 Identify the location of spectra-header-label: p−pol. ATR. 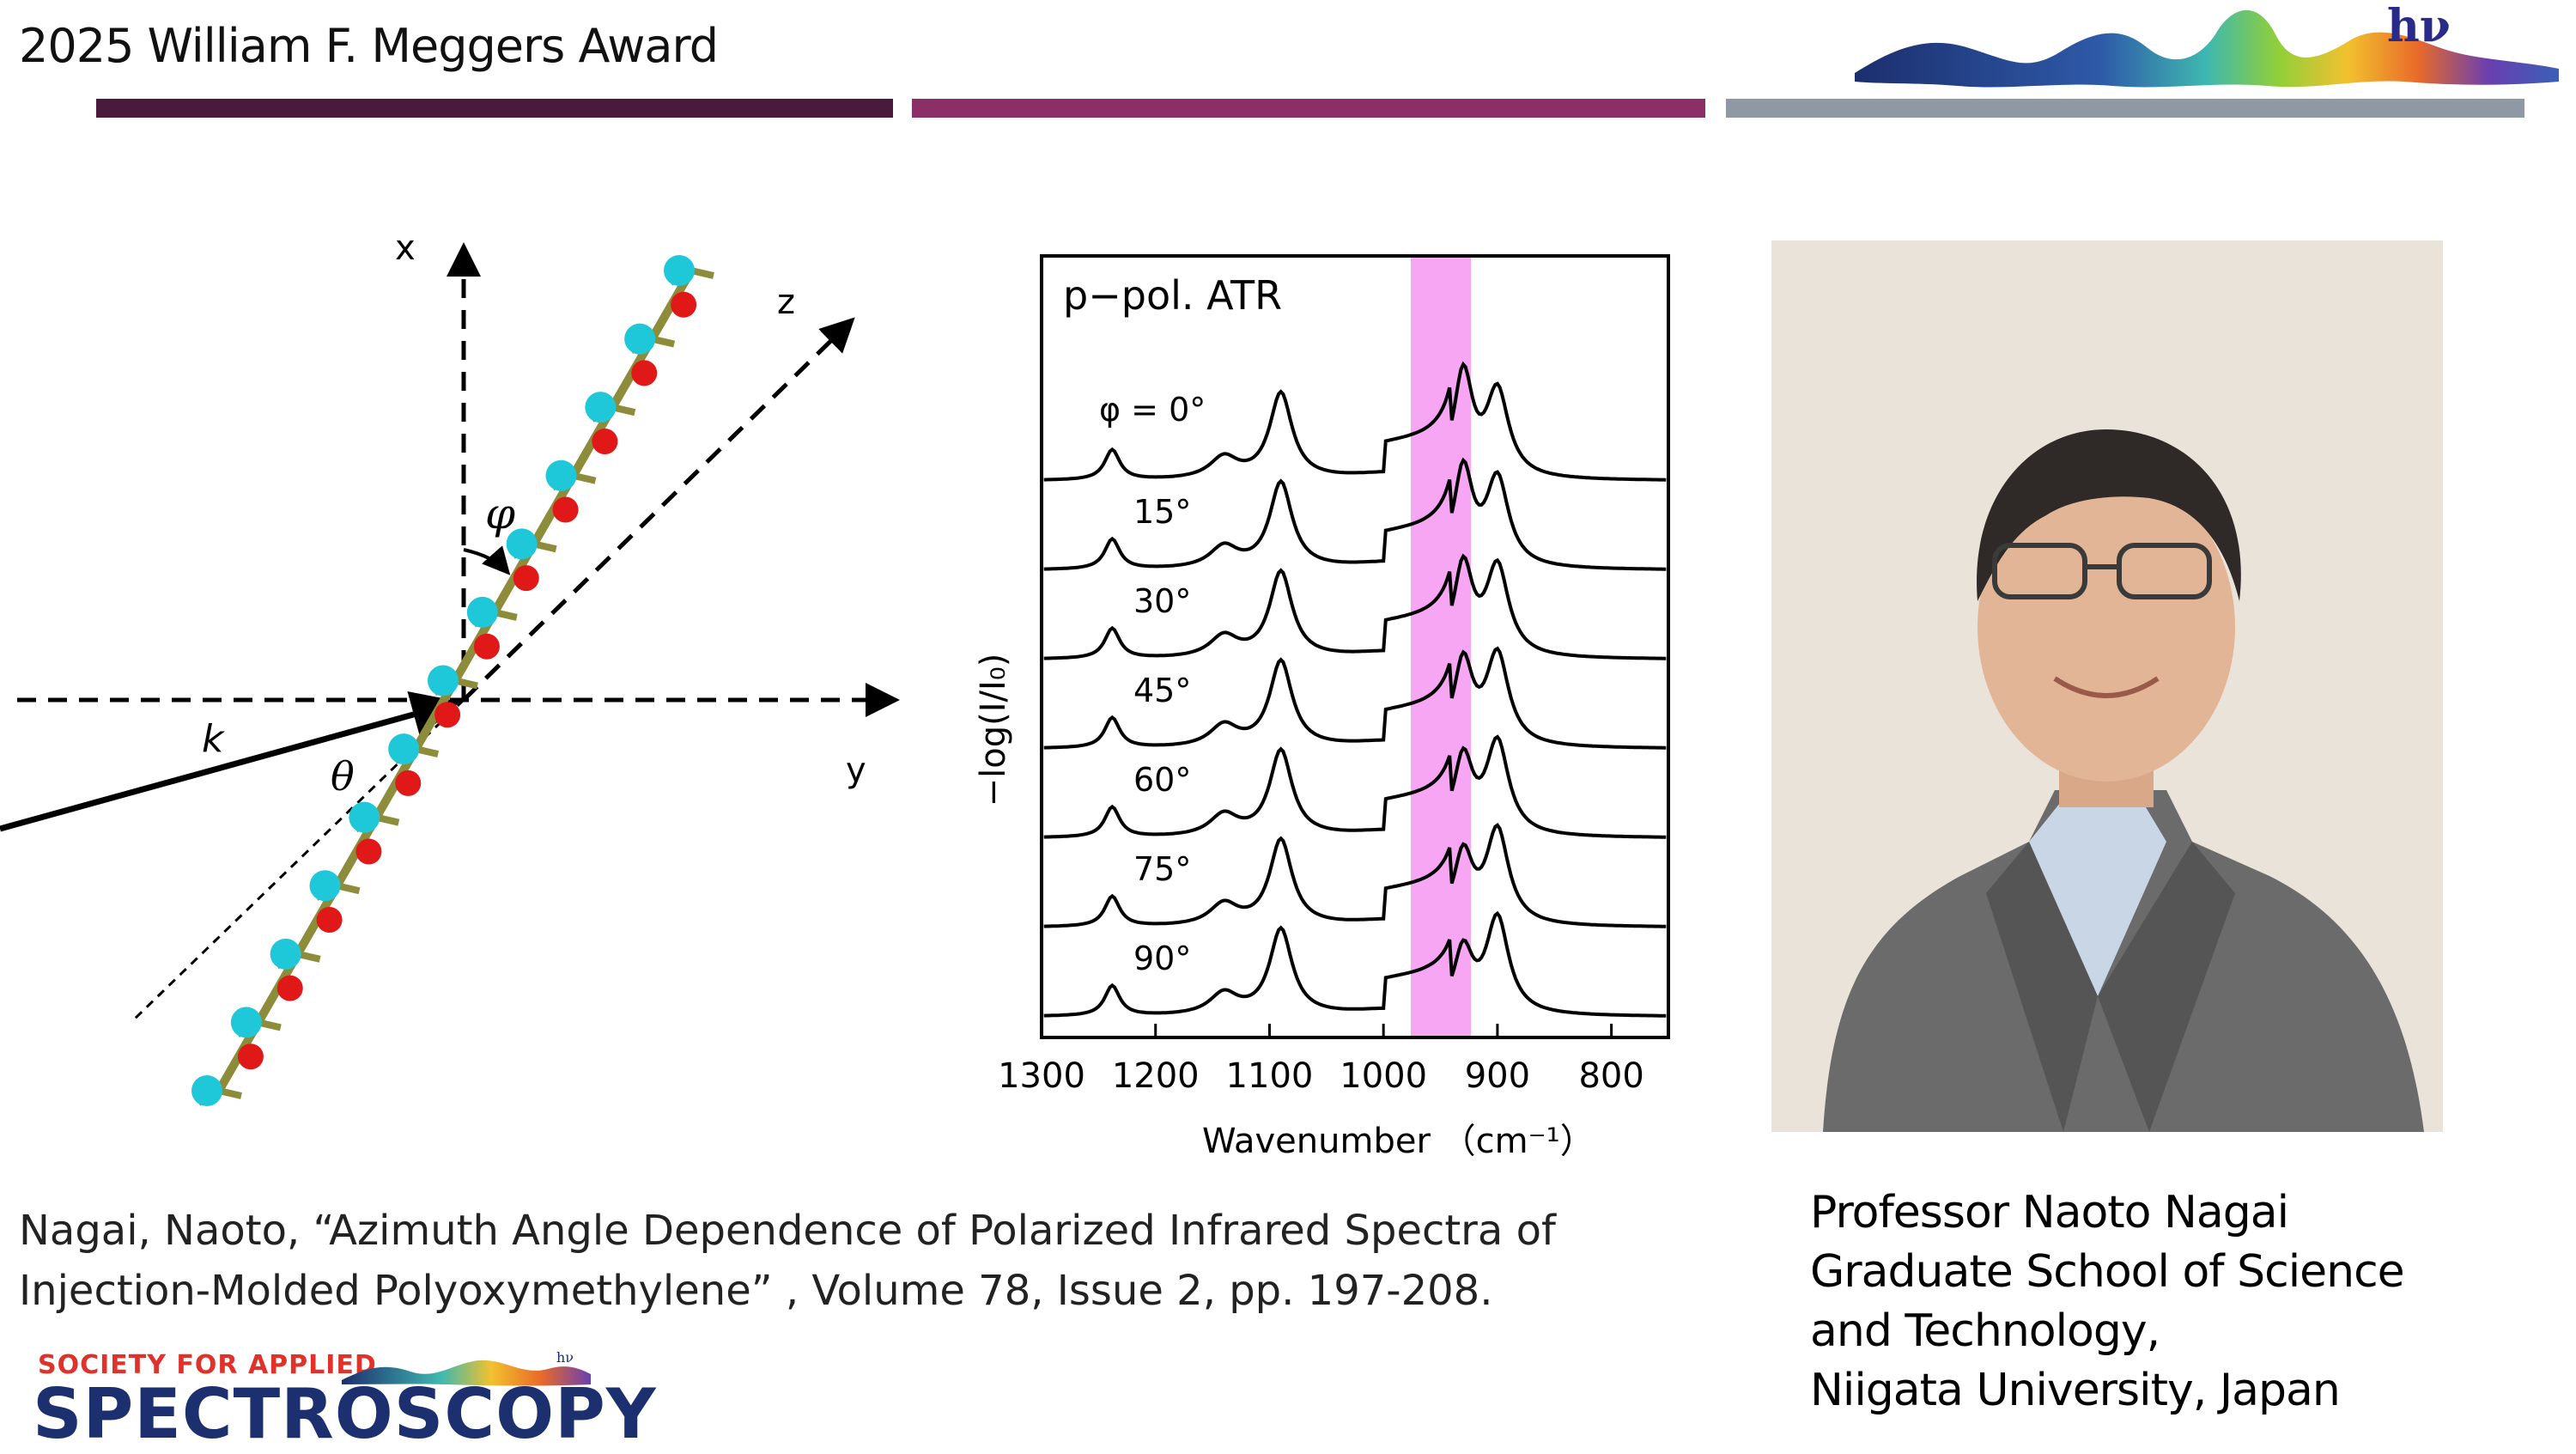
(1173, 295).